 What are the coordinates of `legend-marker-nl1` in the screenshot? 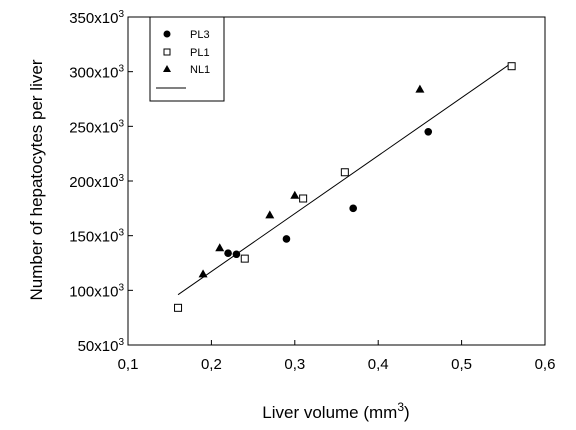 It's located at (167, 68).